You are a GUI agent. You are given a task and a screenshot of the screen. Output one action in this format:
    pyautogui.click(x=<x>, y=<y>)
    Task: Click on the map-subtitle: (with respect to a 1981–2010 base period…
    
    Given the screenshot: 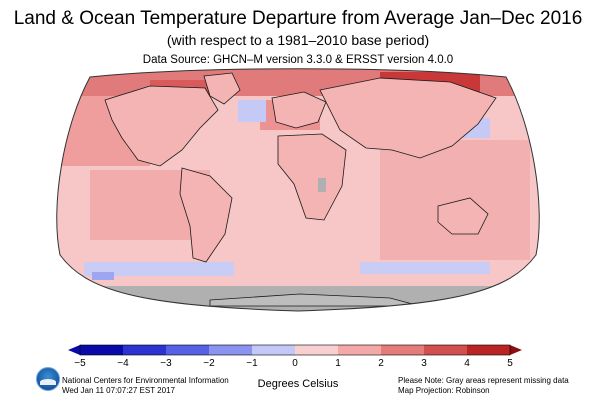 What is the action you would take?
    pyautogui.click(x=298, y=40)
    